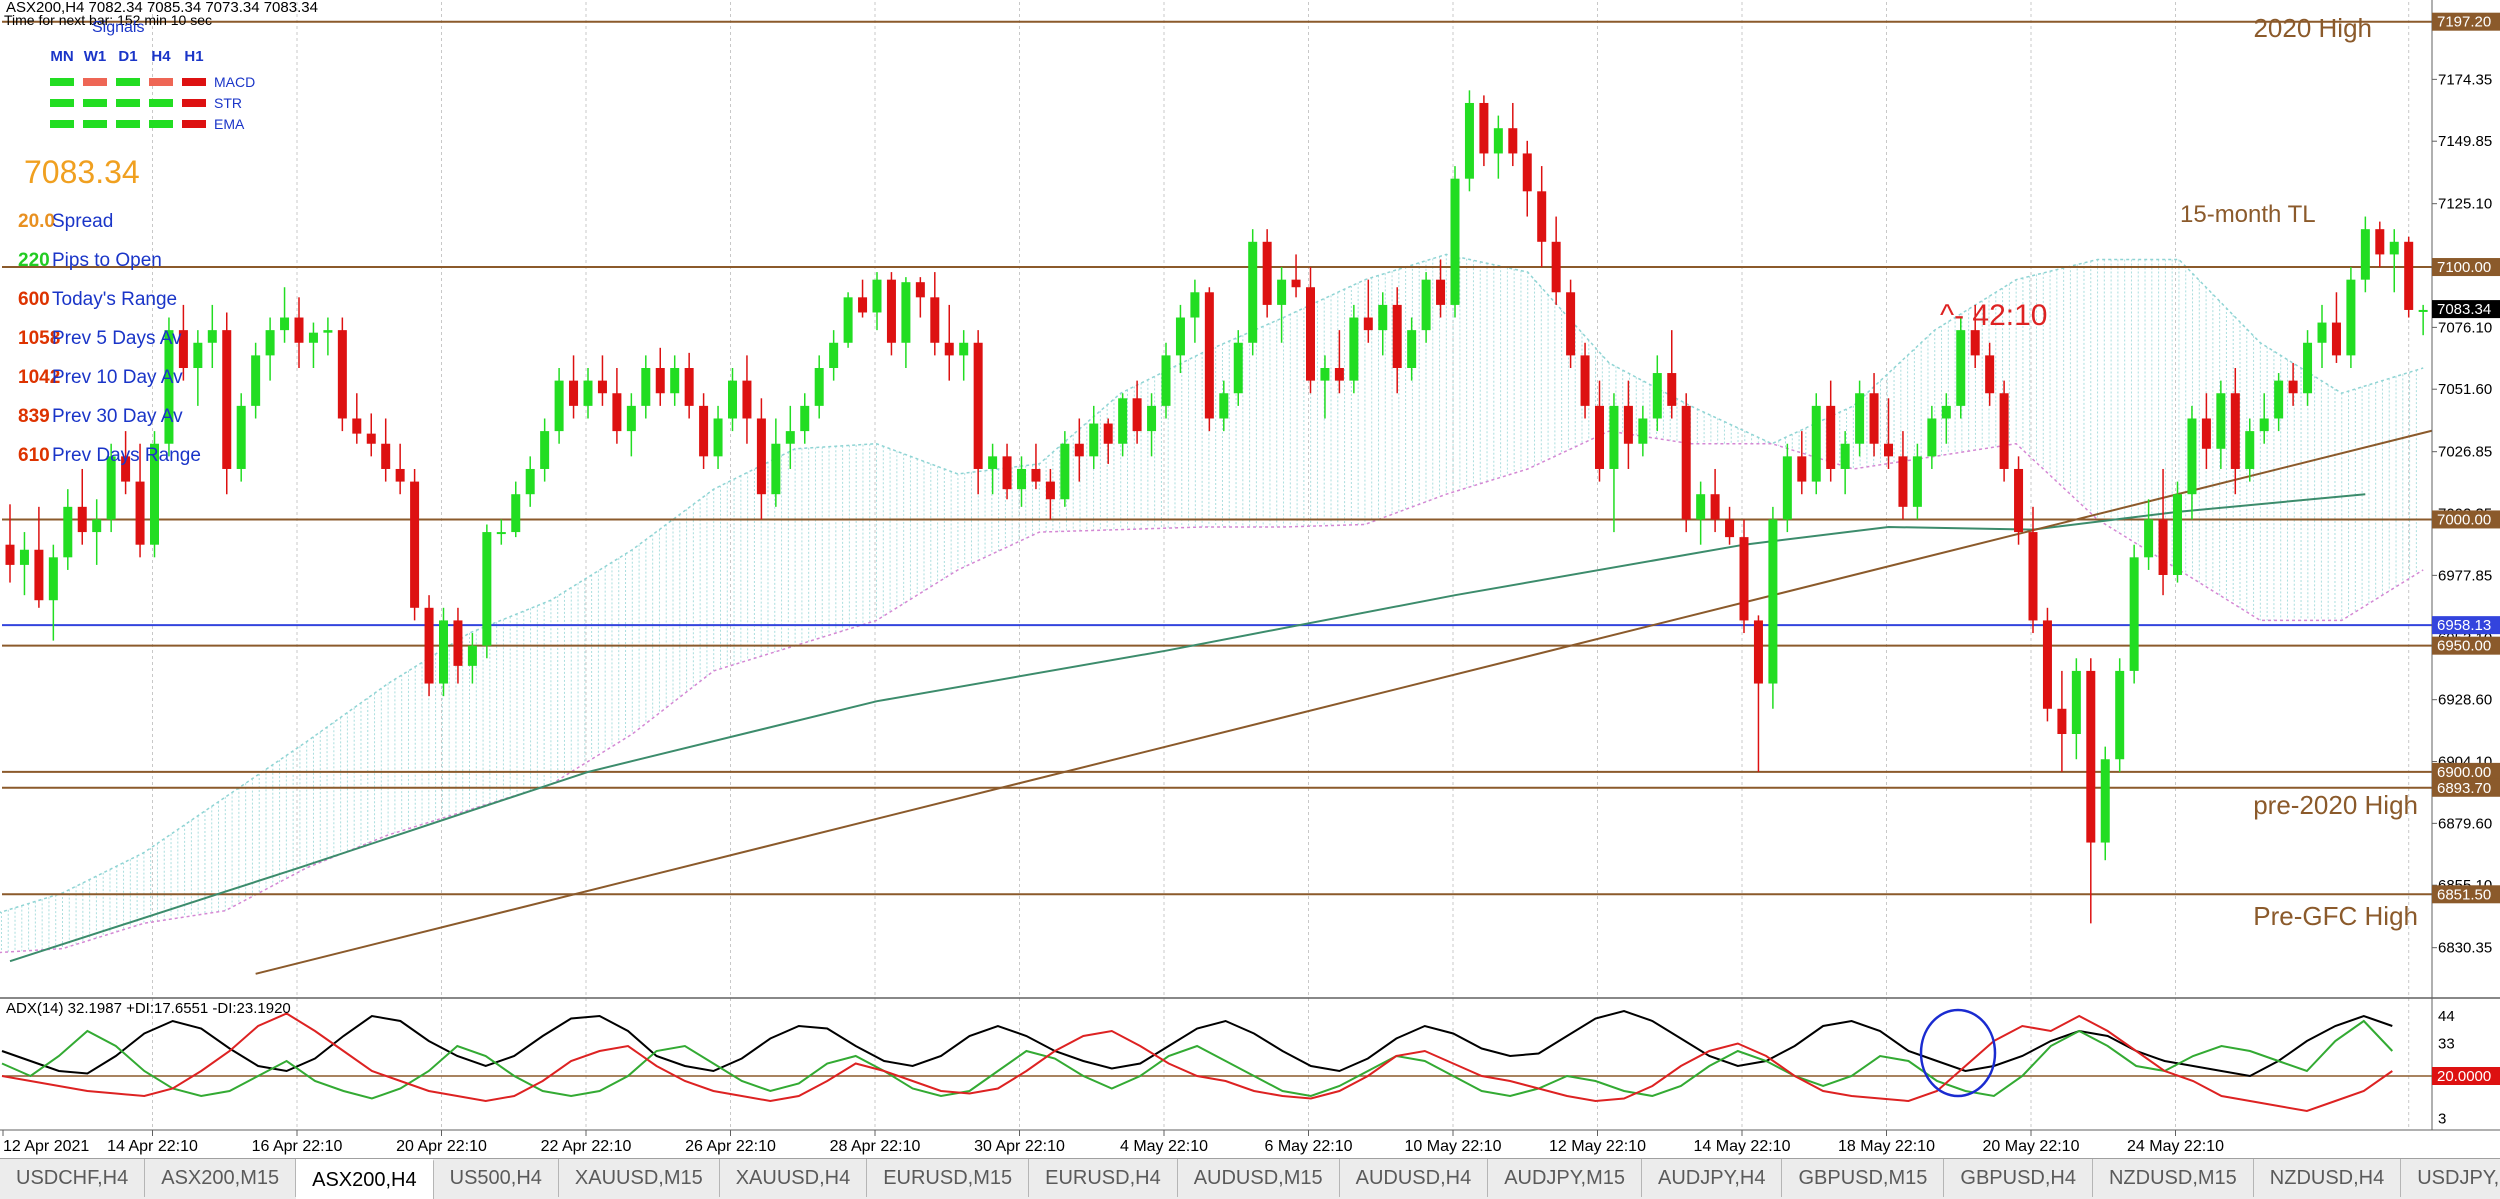  I want to click on tab-nzdusd-h4: NZDUSD,H4, so click(2328, 1178).